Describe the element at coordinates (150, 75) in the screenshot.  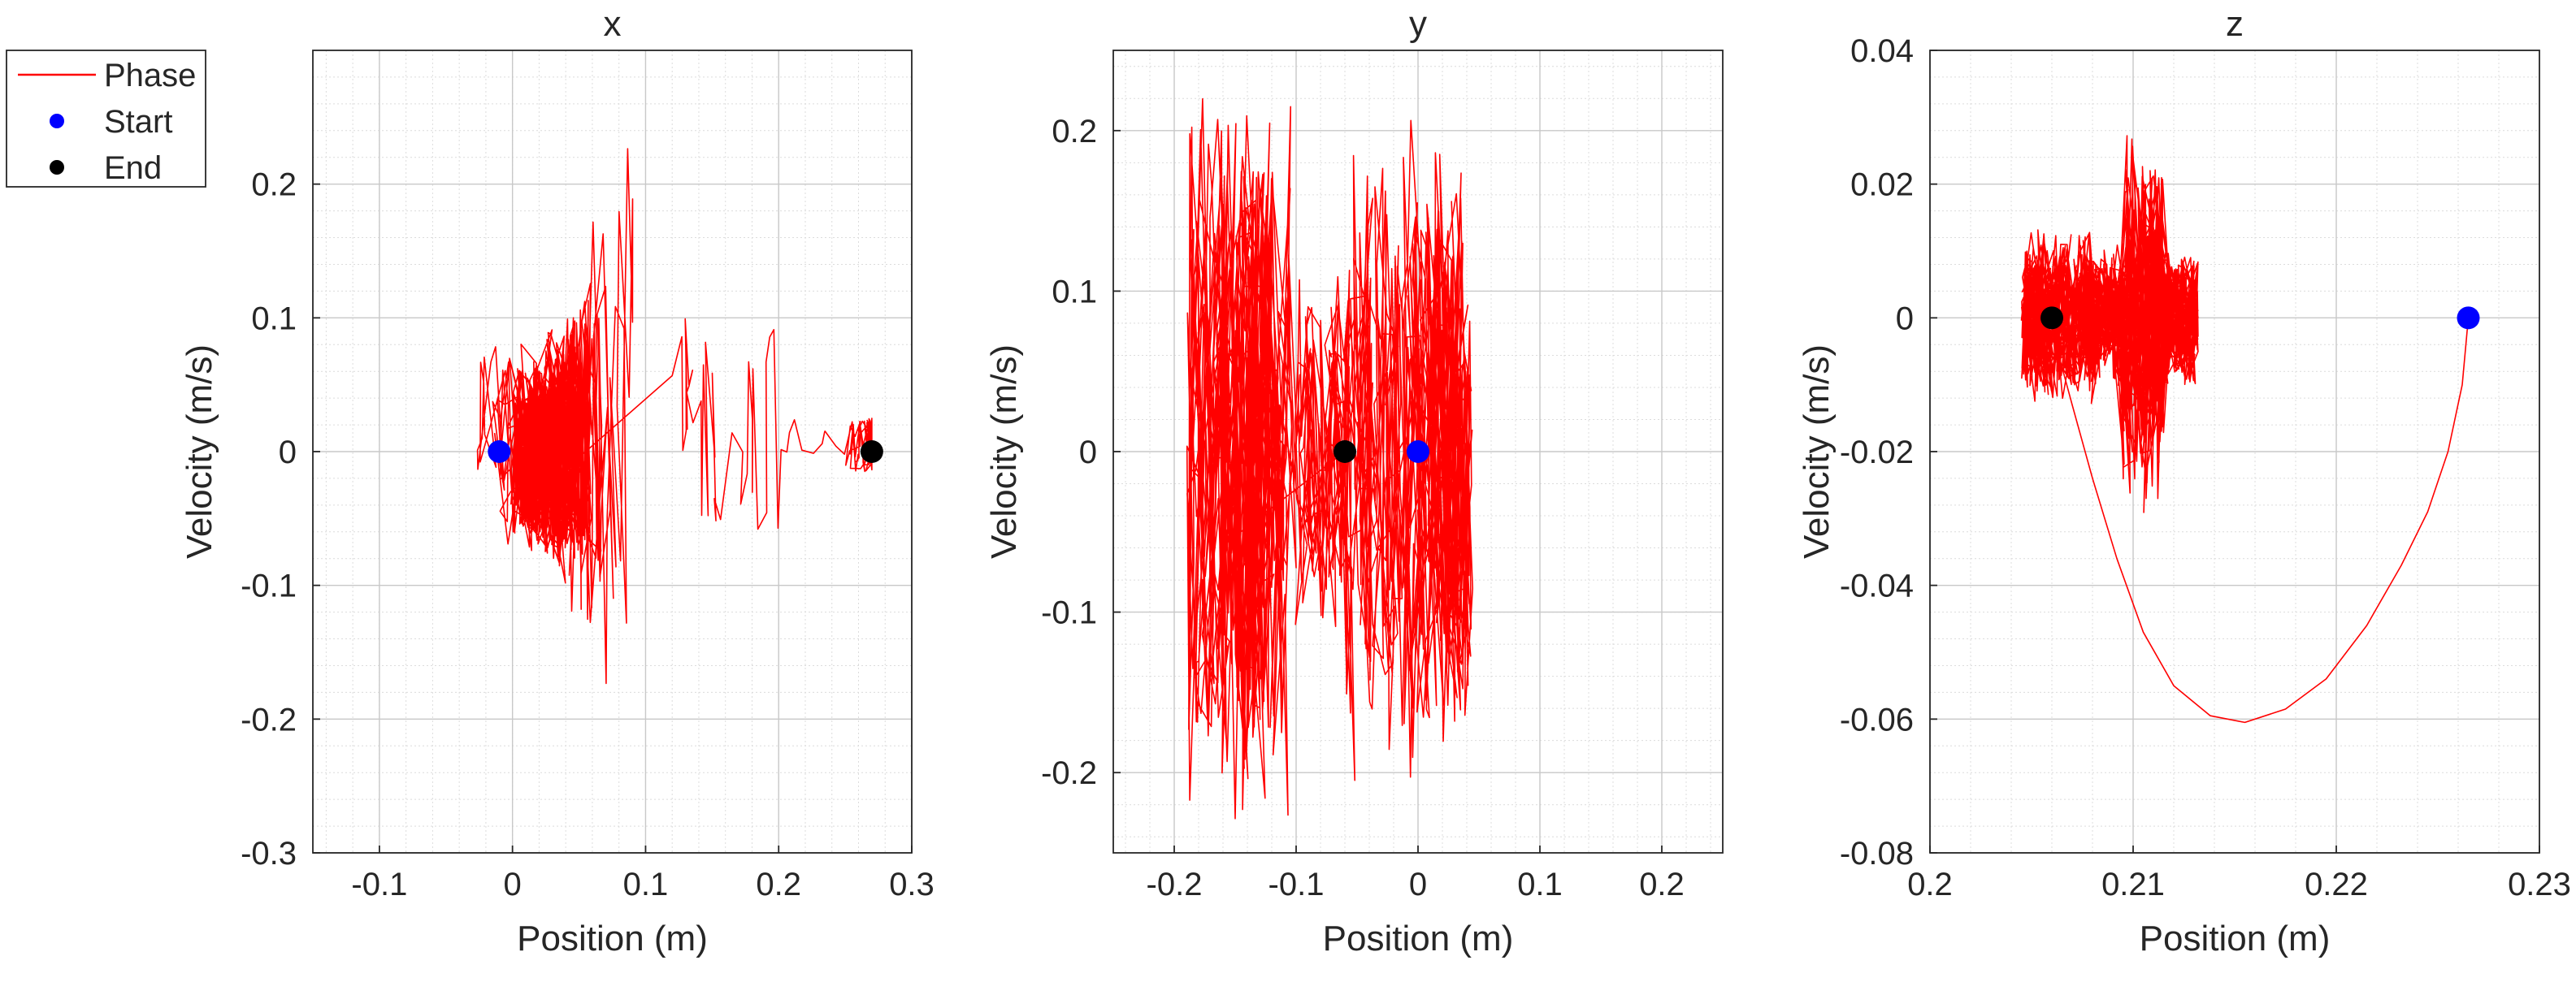
I see `legend-label: Phase` at that location.